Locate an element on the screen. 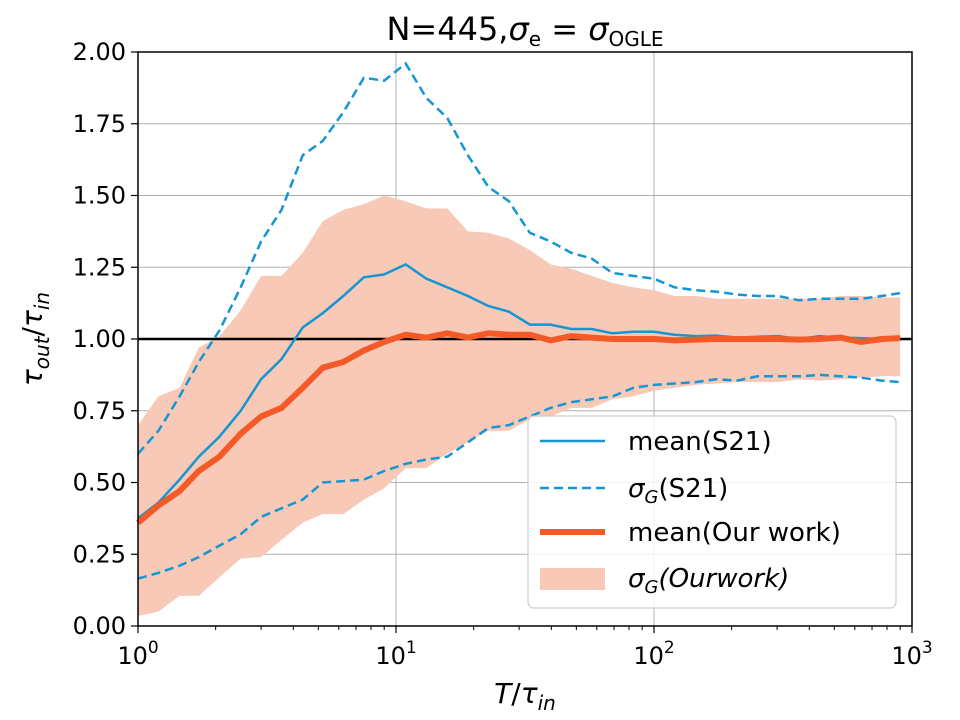 This screenshot has height=720, width=960. x-axis: 10⁰ 10¹ 10² 10³ is located at coordinates (525, 648).